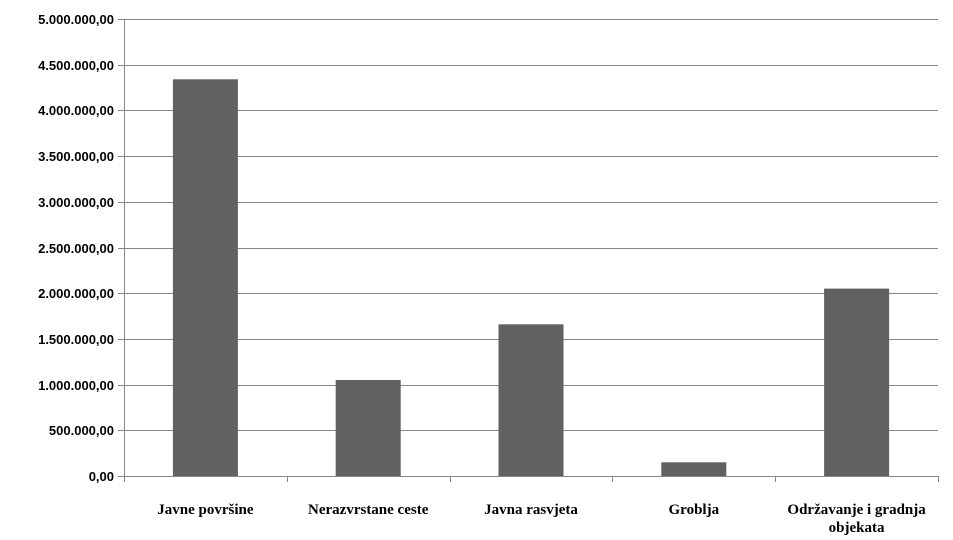 The image size is (953, 540). What do you see at coordinates (694, 510) in the screenshot?
I see `x-tick-label: Groblja` at bounding box center [694, 510].